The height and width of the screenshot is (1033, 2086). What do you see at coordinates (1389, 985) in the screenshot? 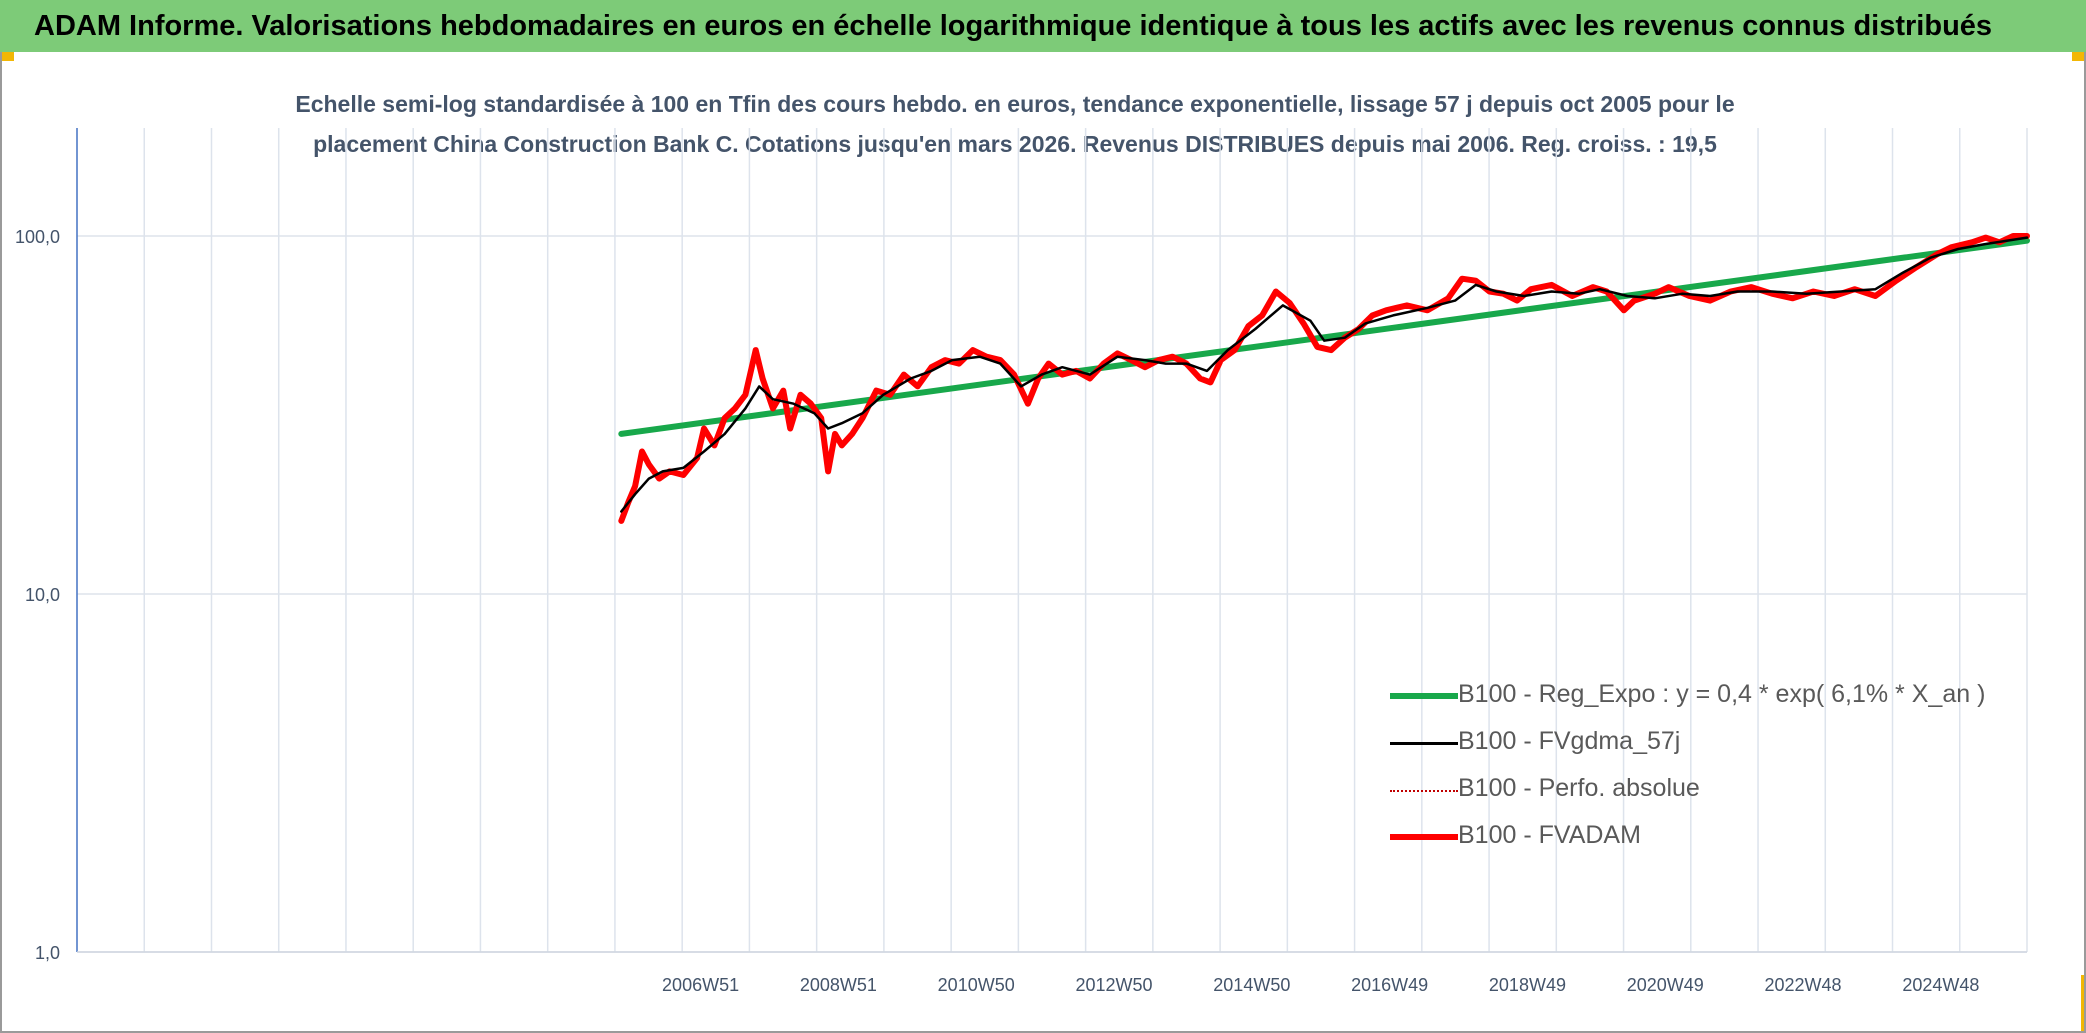
I see `x-tick-label: 2016W49` at bounding box center [1389, 985].